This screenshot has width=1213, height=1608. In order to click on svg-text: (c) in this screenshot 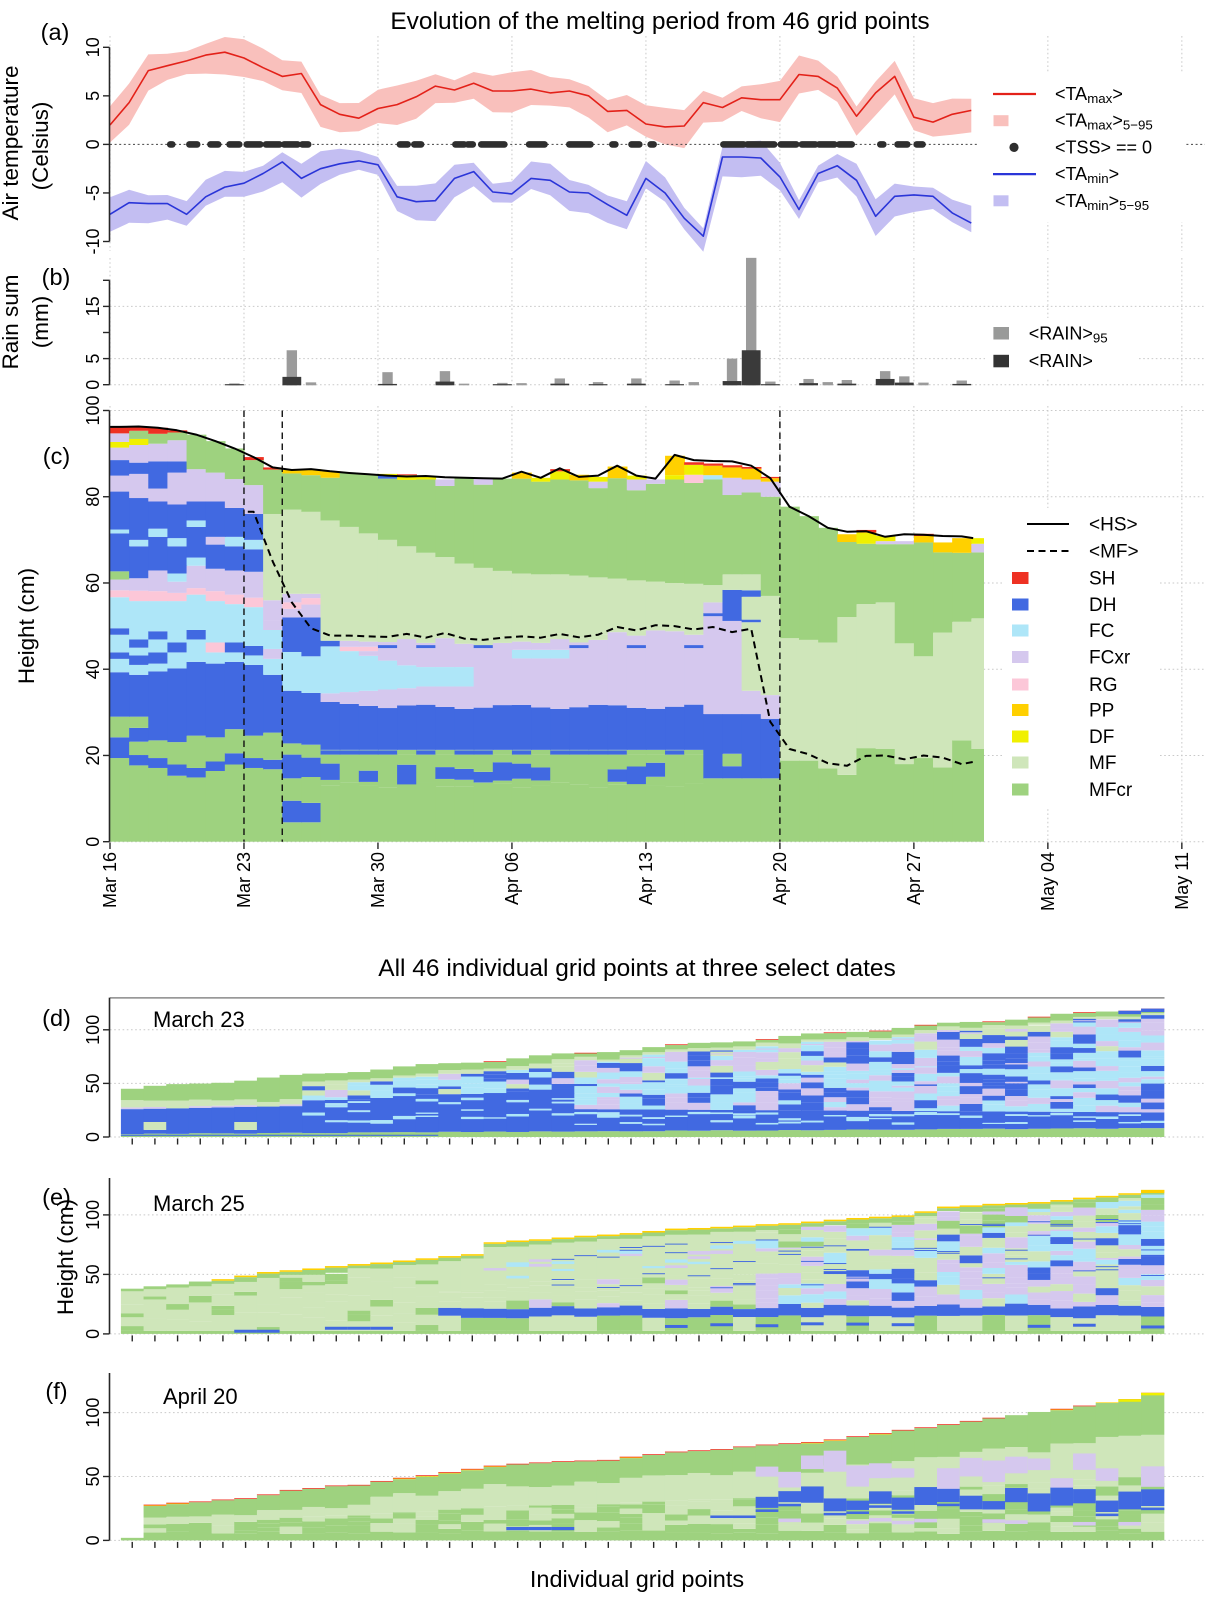, I will do `click(56, 456)`.